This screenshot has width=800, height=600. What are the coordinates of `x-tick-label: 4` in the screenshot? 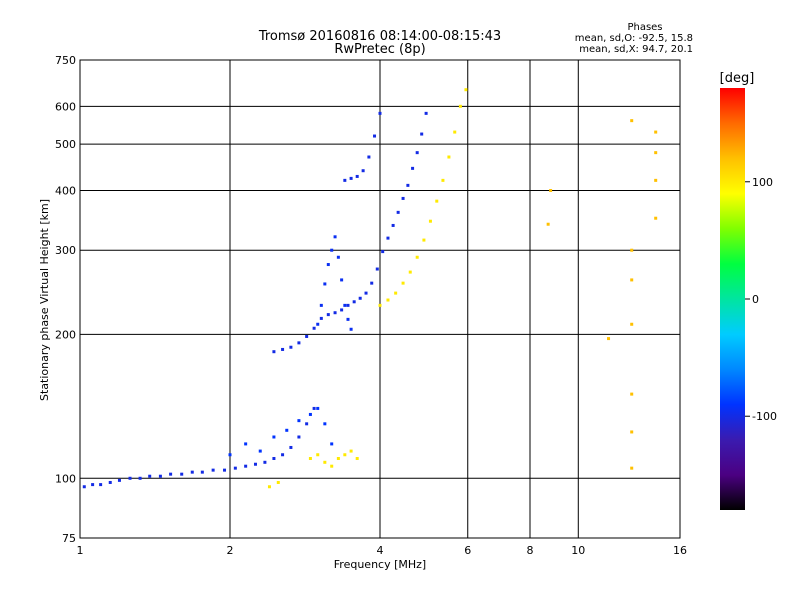 It's located at (380, 550).